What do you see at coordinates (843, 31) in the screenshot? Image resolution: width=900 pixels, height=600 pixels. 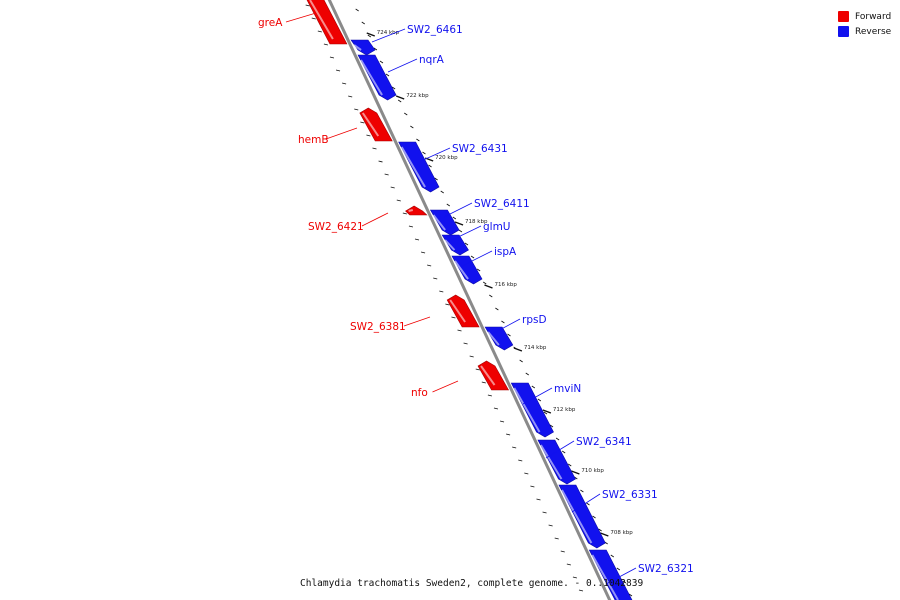 I see `legend-swatch-reverse` at bounding box center [843, 31].